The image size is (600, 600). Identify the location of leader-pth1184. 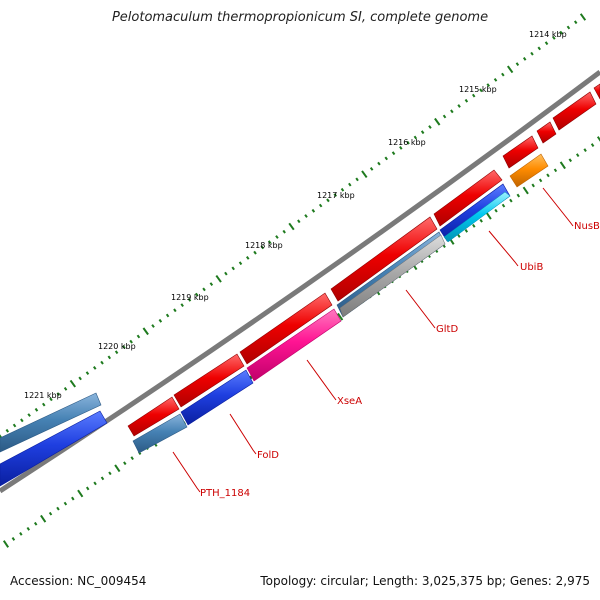
(186, 472).